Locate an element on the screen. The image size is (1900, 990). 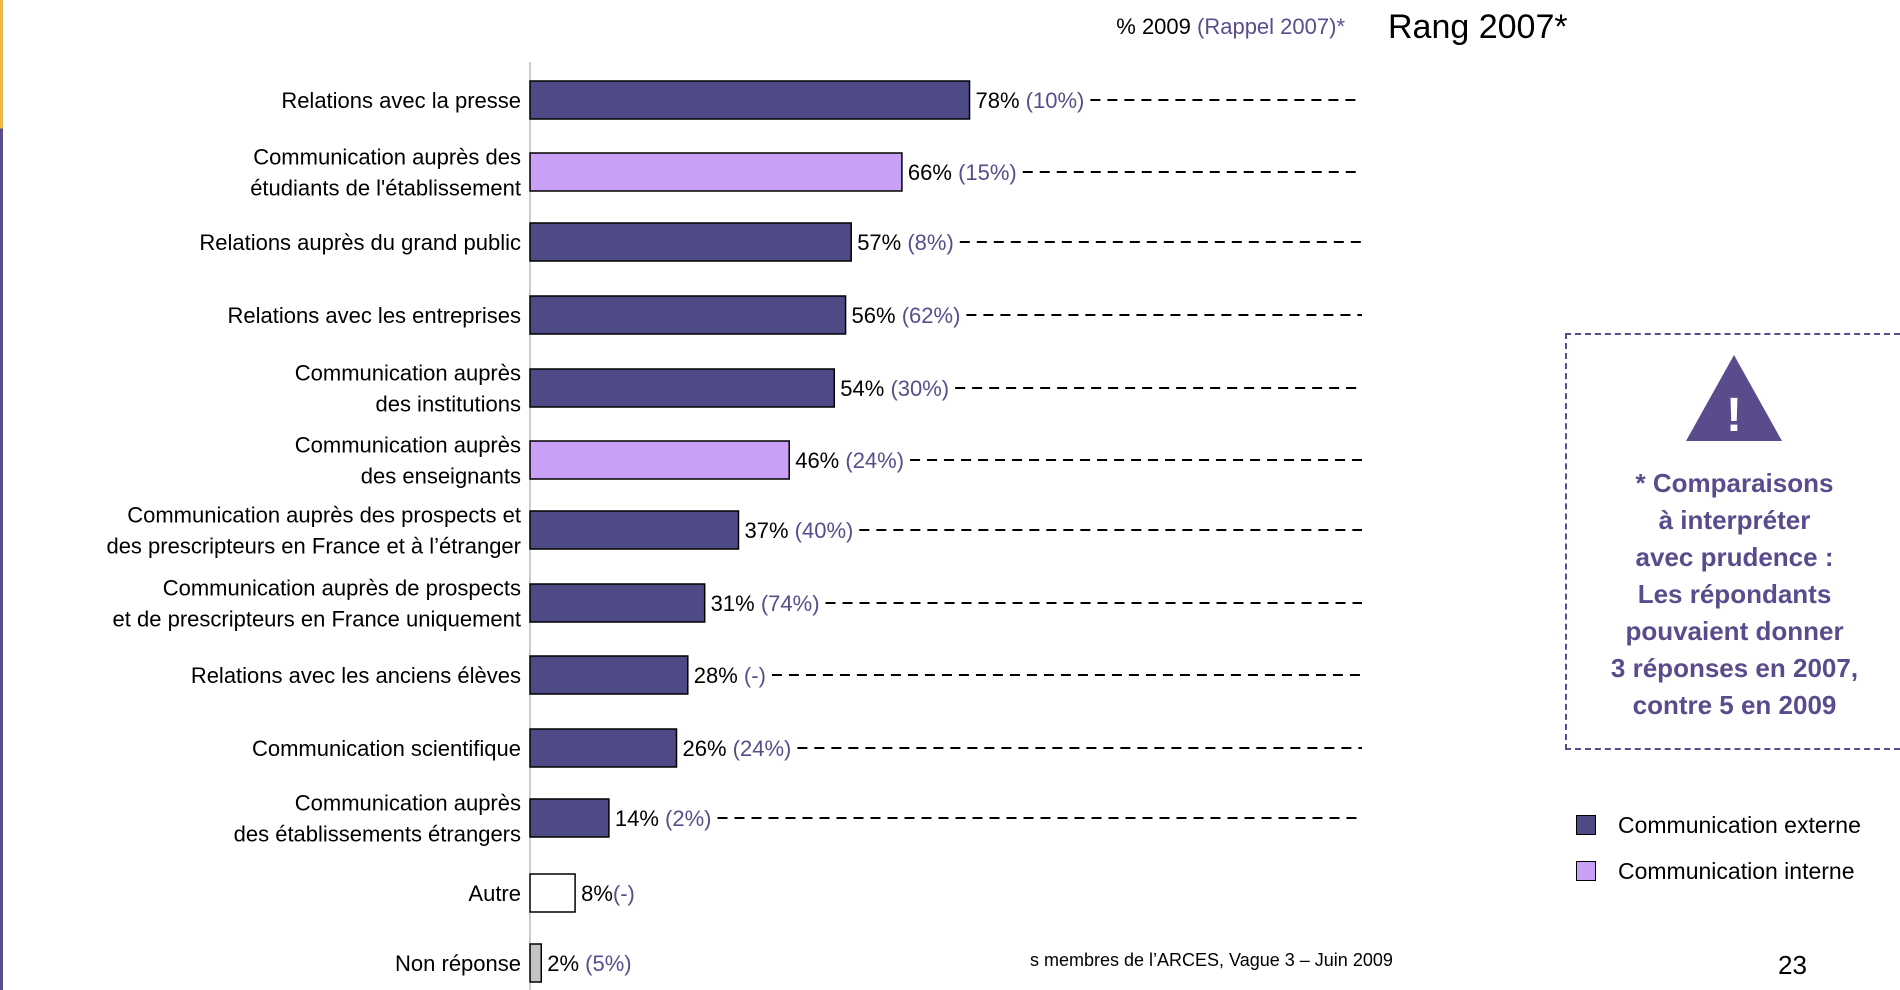
value-recall-2007: (62%) is located at coordinates (928, 315).